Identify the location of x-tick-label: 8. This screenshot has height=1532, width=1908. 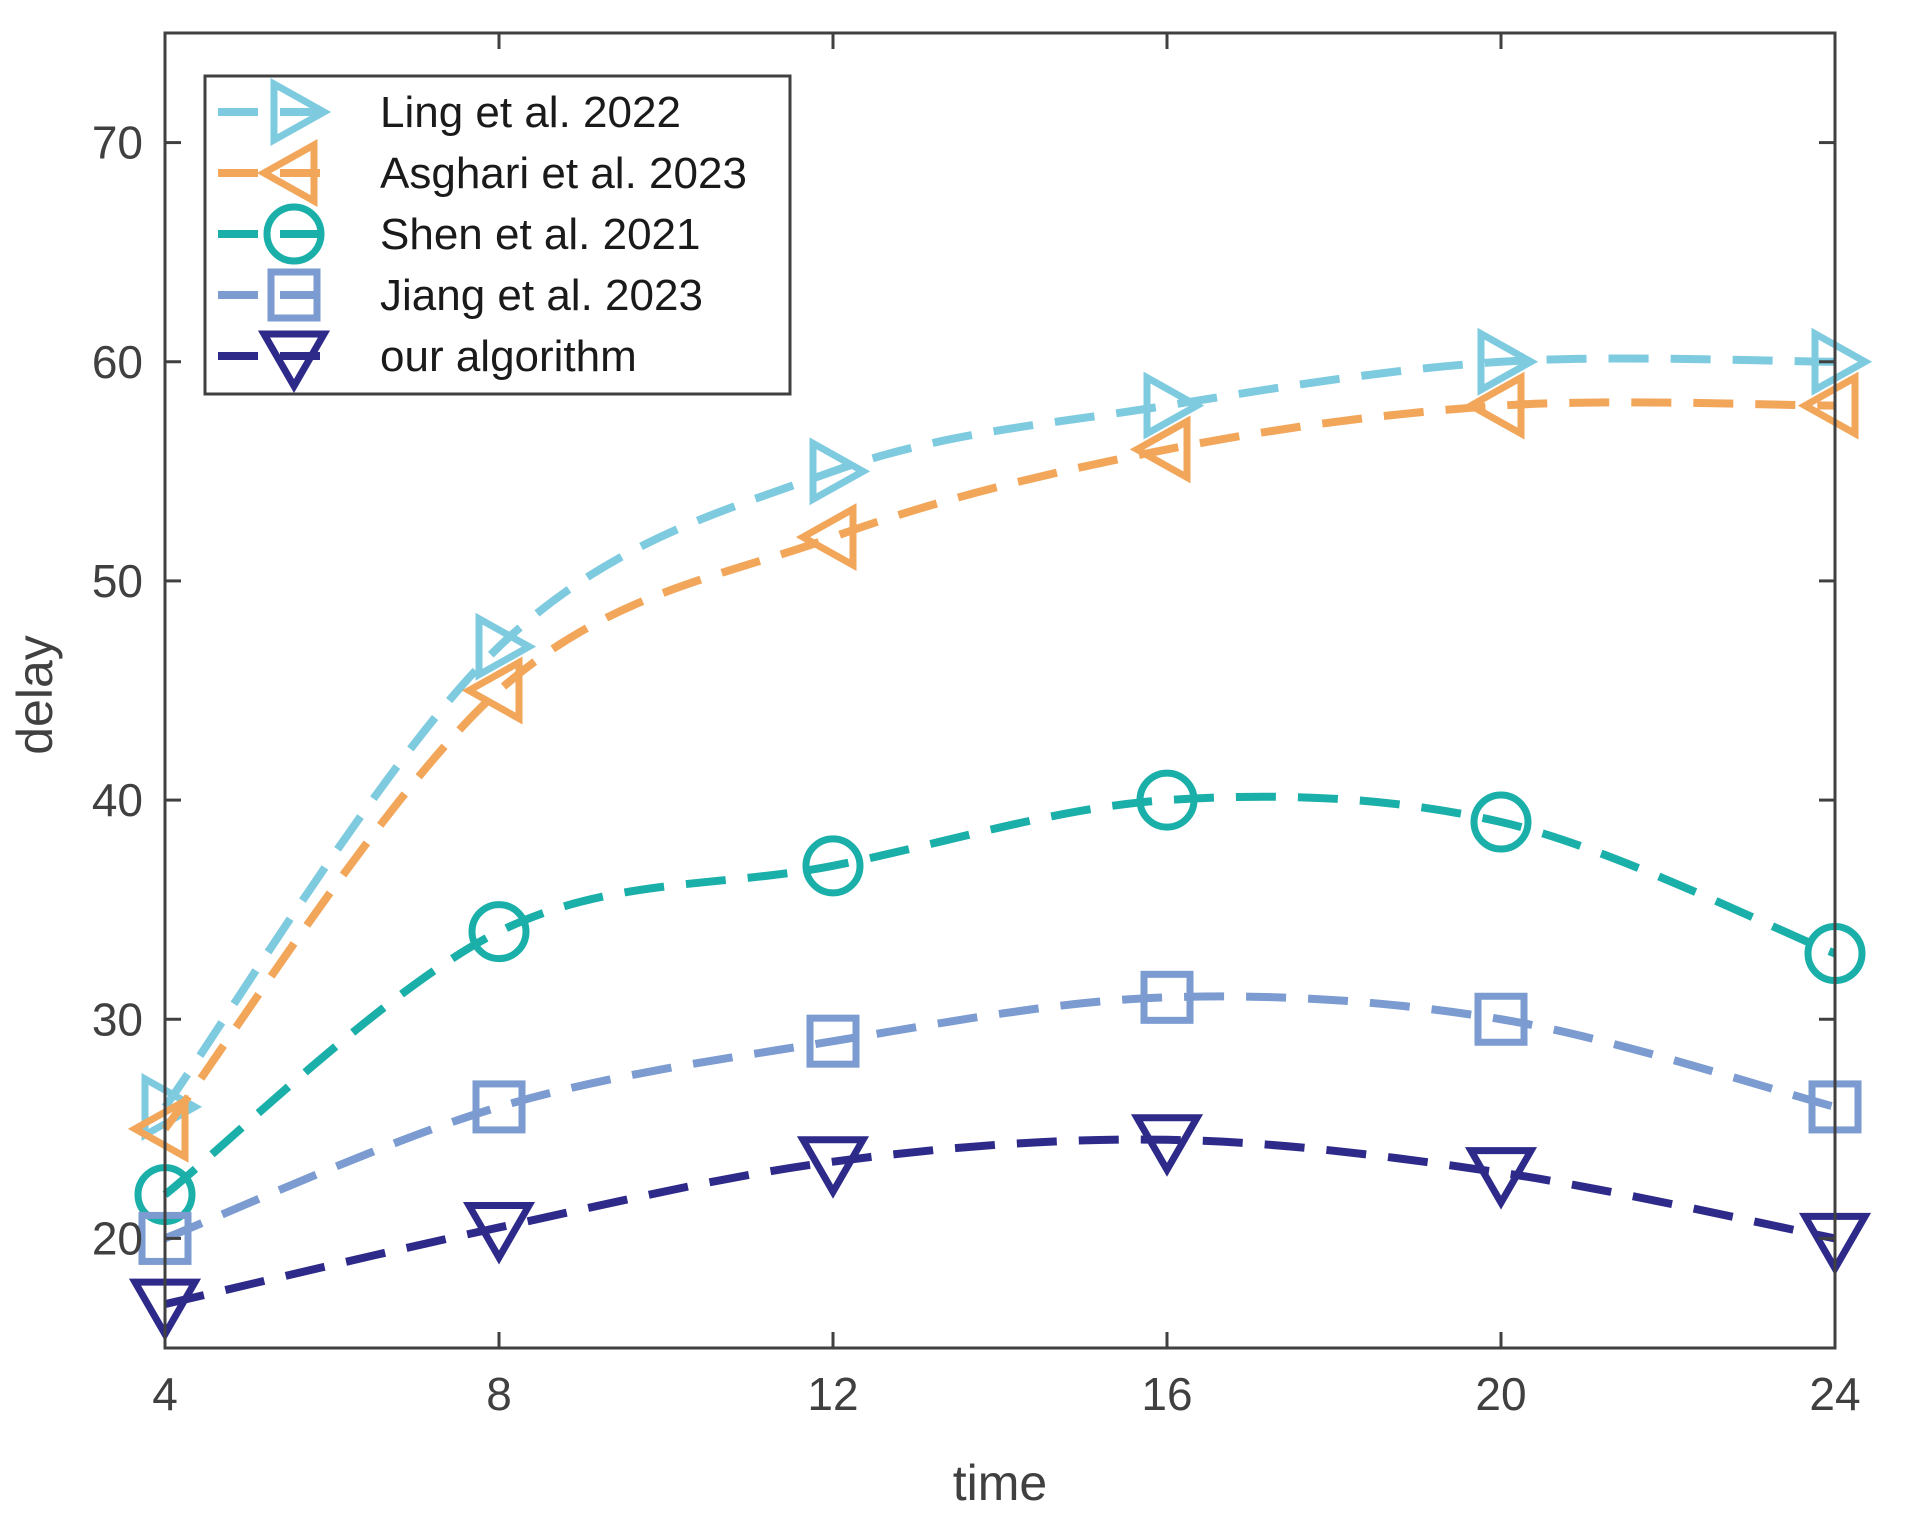
(499, 1394).